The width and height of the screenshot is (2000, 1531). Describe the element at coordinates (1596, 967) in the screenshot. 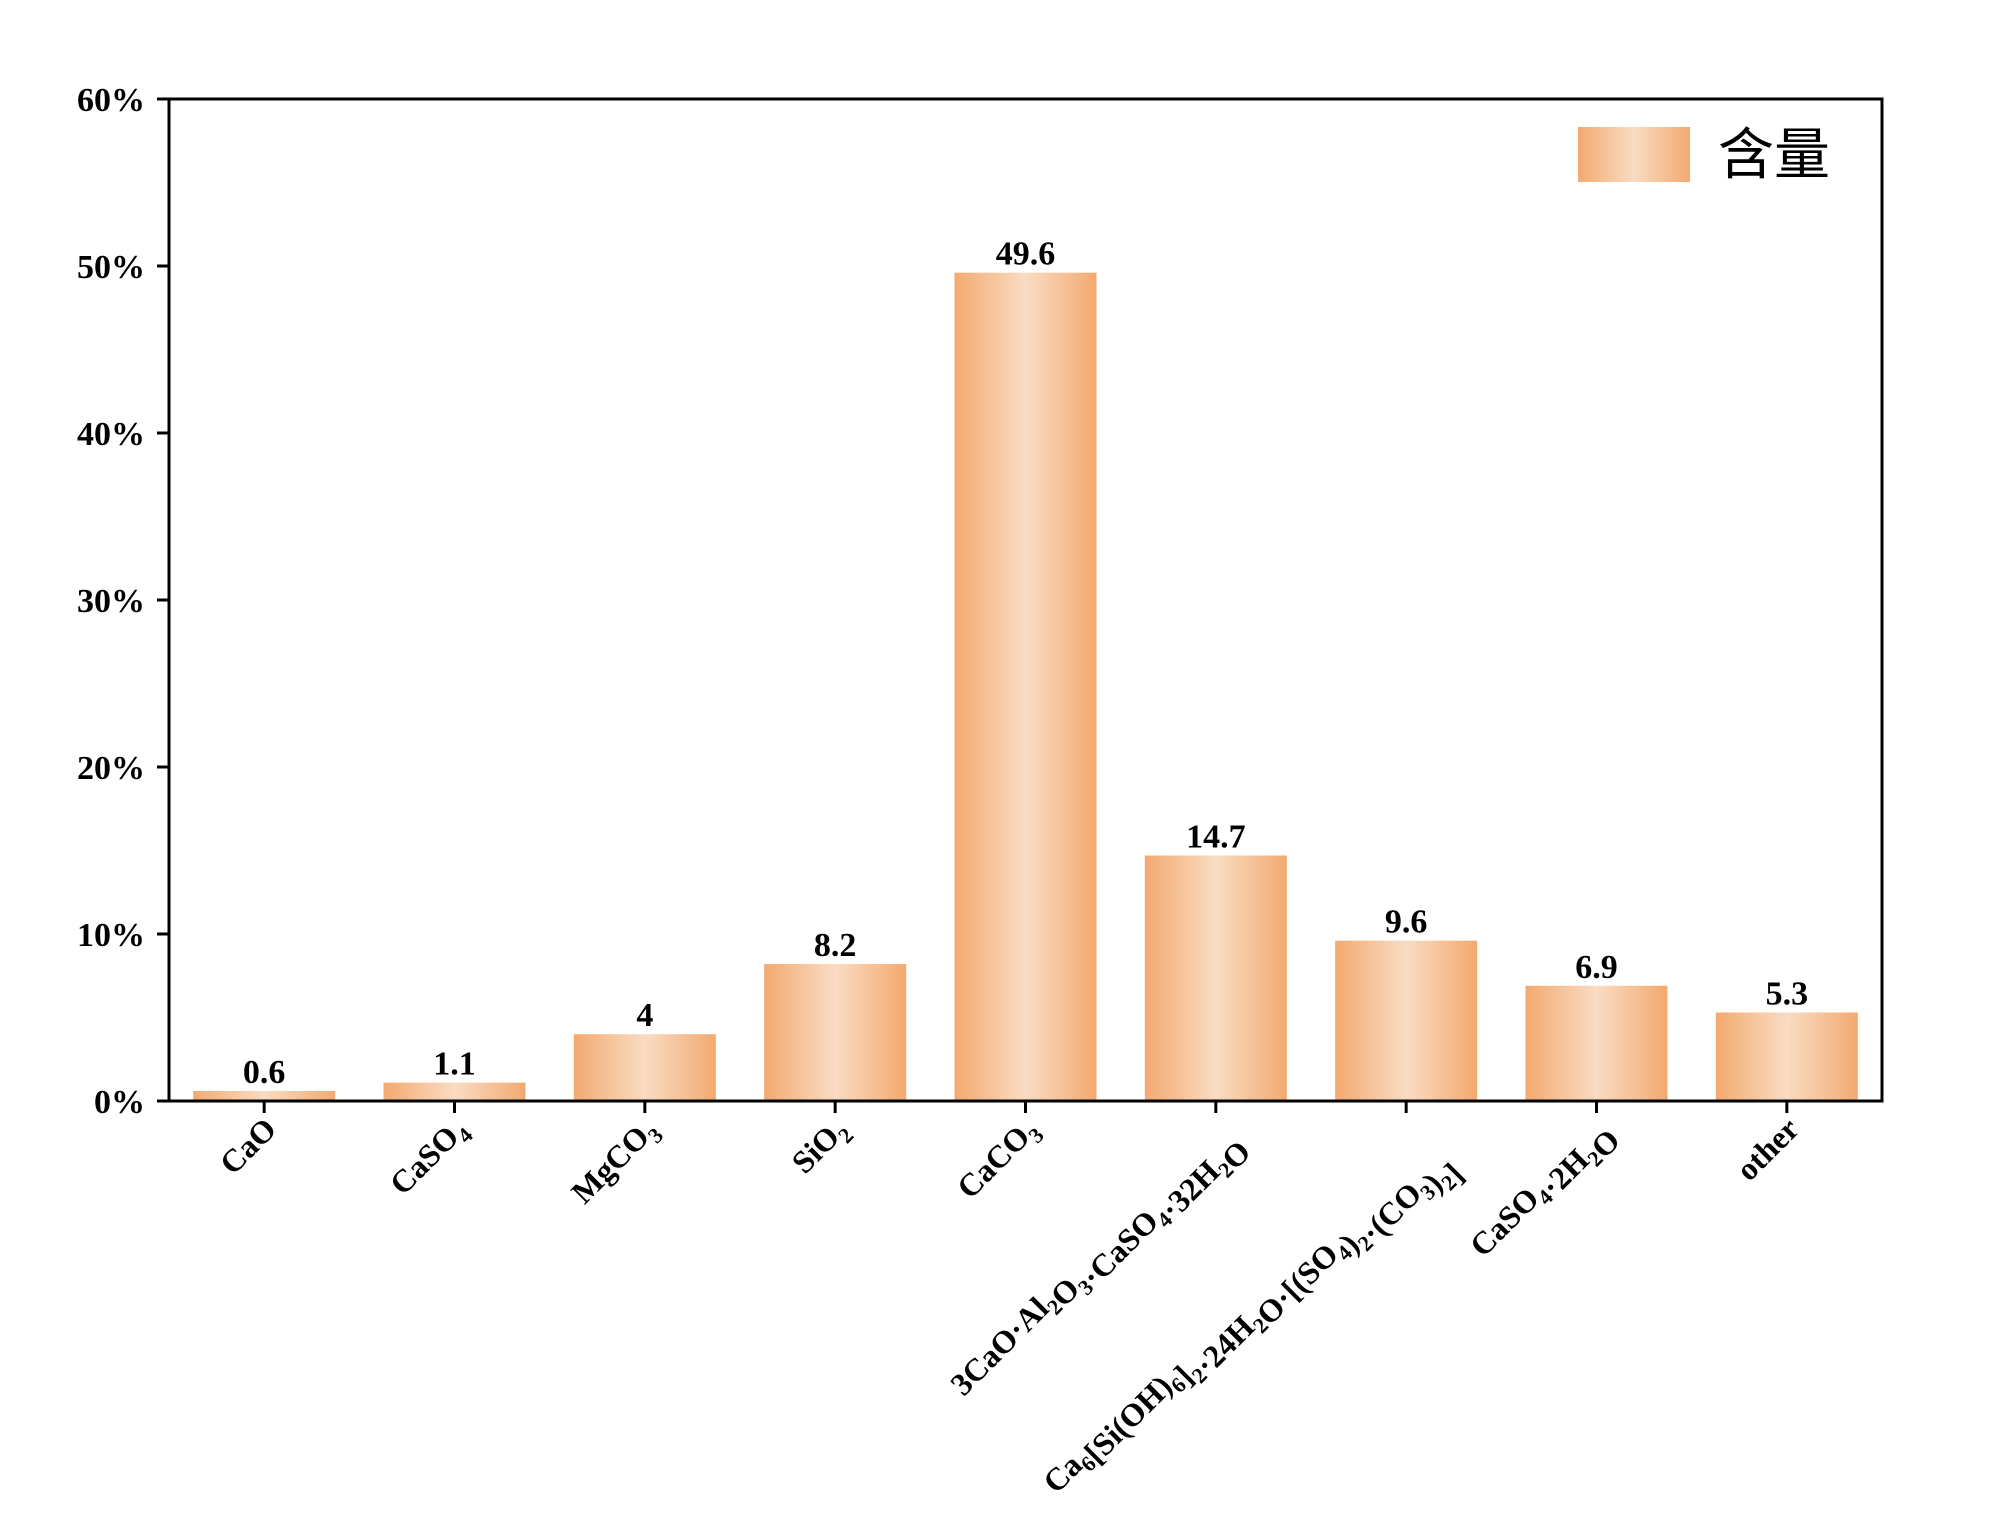

I see `data-label-7: 6.9` at that location.